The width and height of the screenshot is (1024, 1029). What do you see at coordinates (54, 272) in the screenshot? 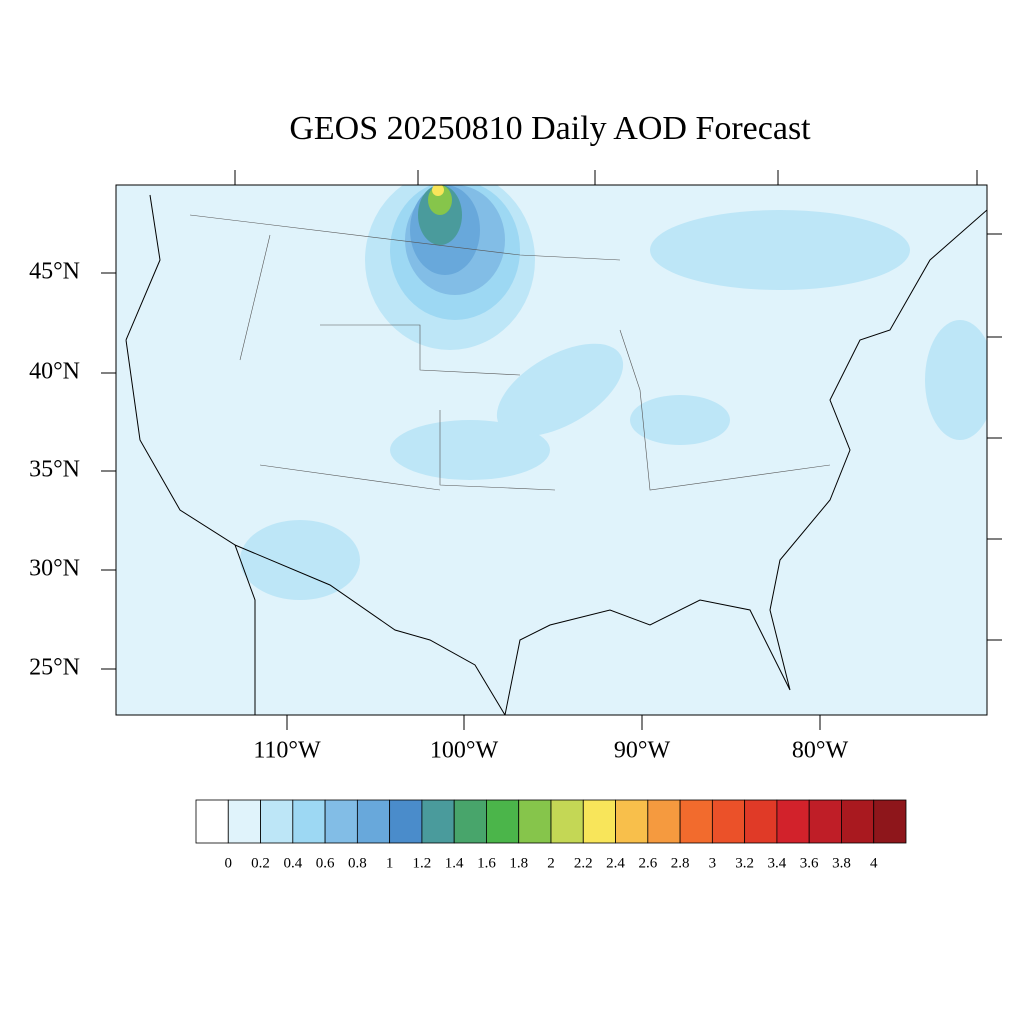
I see `lat-label: 45°N` at bounding box center [54, 272].